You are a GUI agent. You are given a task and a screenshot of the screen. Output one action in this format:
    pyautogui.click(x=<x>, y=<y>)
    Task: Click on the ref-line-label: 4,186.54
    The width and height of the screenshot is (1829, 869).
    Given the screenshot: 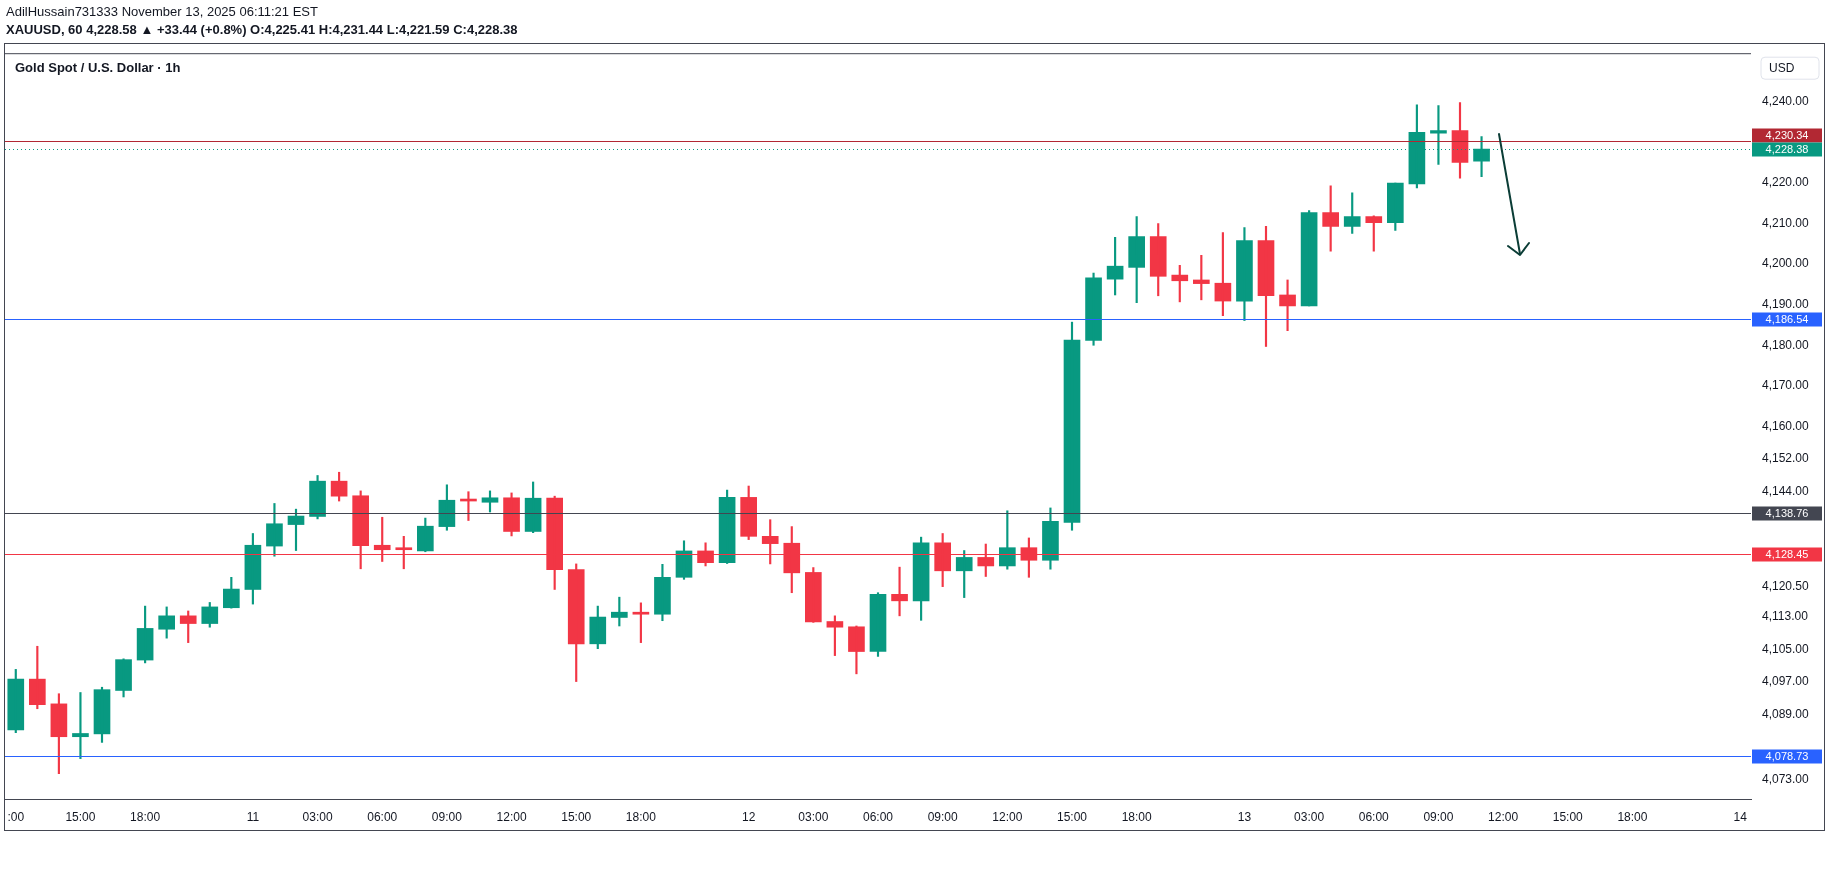 What is the action you would take?
    pyautogui.click(x=1787, y=318)
    